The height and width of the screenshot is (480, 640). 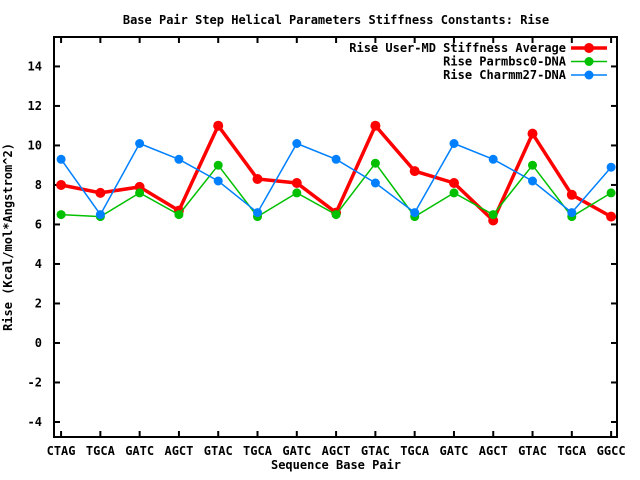 I want to click on y-tick-label: 10, so click(x=35, y=145).